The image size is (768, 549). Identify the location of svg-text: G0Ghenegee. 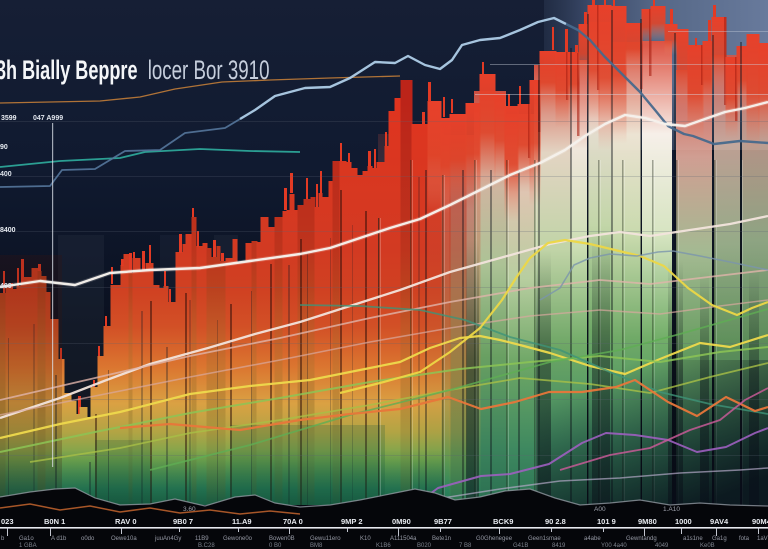
(494, 539).